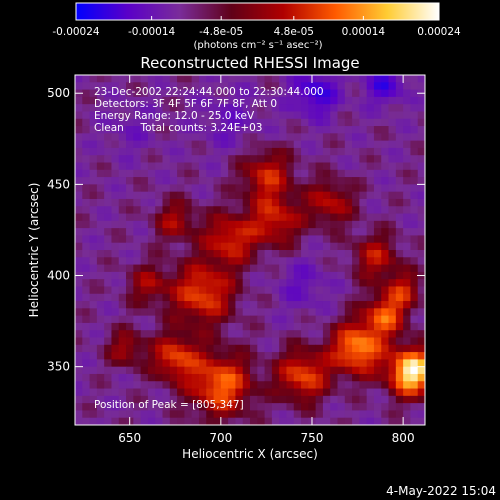 This screenshot has height=500, width=500. I want to click on y-tick-label: 400, so click(58, 276).